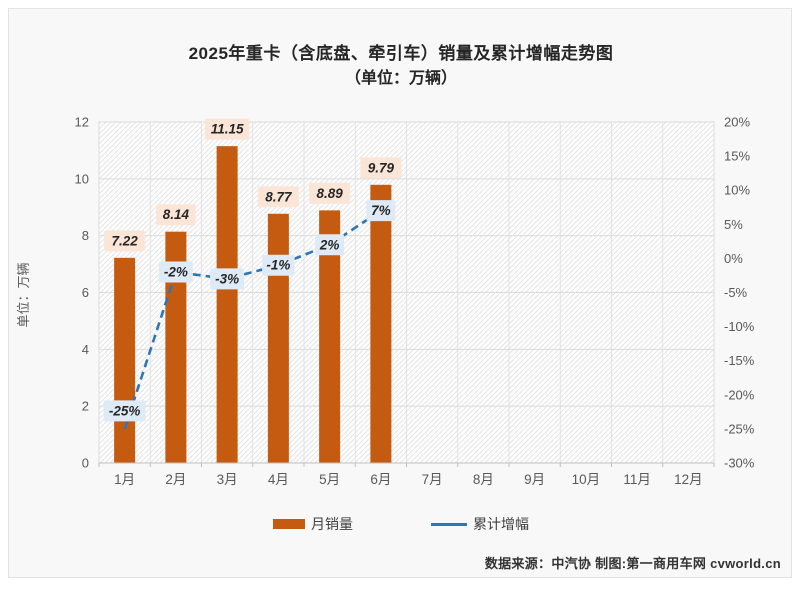  Describe the element at coordinates (85, 235) in the screenshot. I see `left-axis-tick-label: 8` at that location.